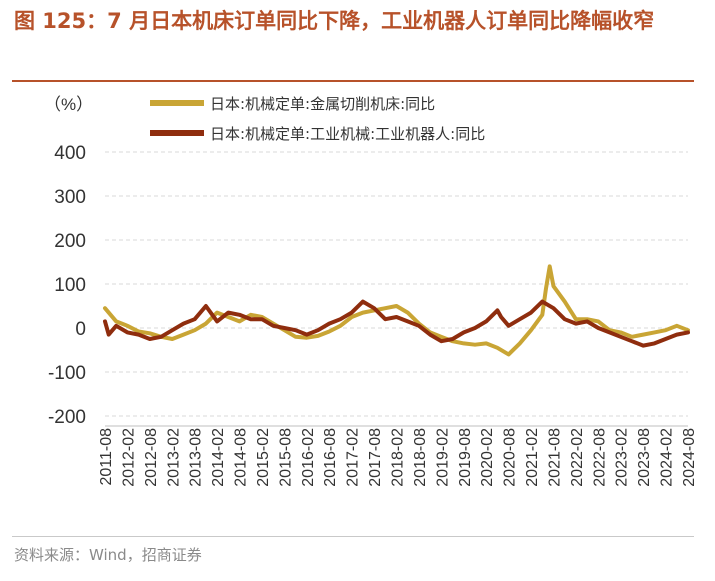  I want to click on x-tick-label: 2013-08, so click(196, 457).